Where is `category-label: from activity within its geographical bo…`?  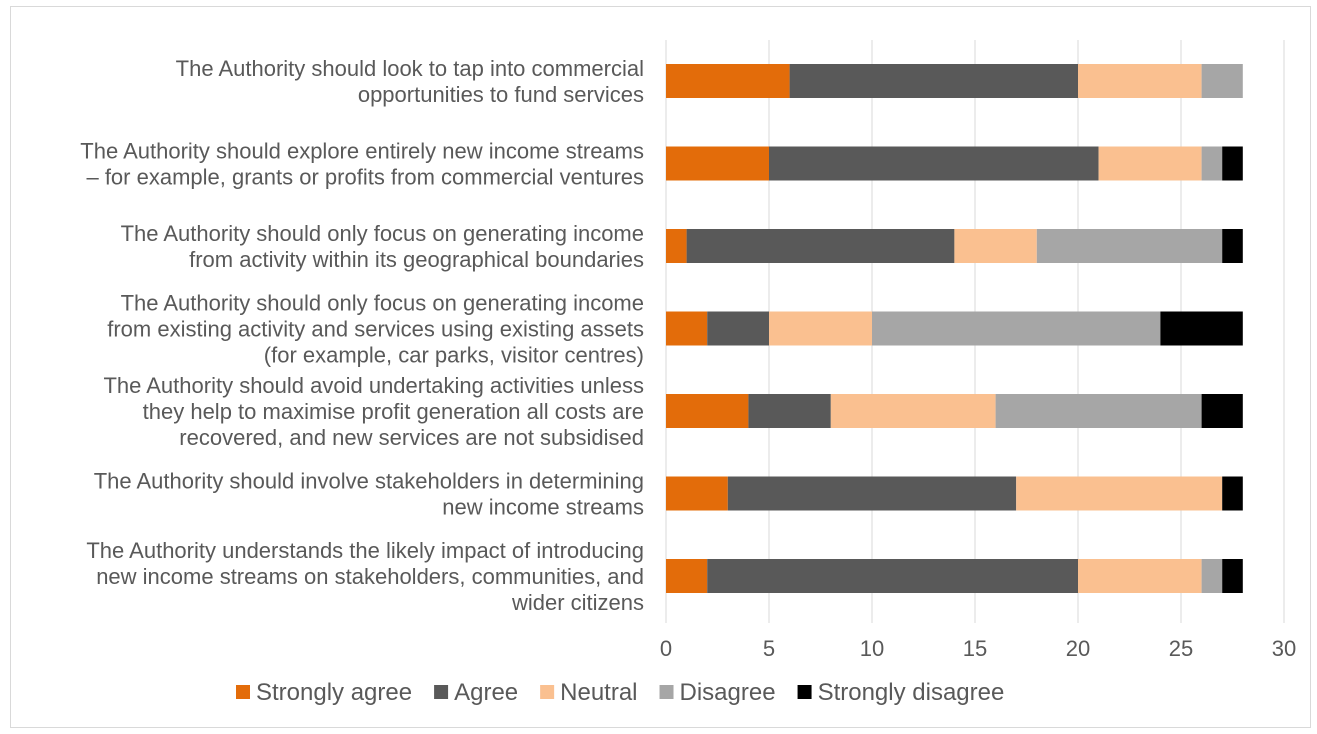 category-label: from activity within its geographical bo… is located at coordinates (416, 259).